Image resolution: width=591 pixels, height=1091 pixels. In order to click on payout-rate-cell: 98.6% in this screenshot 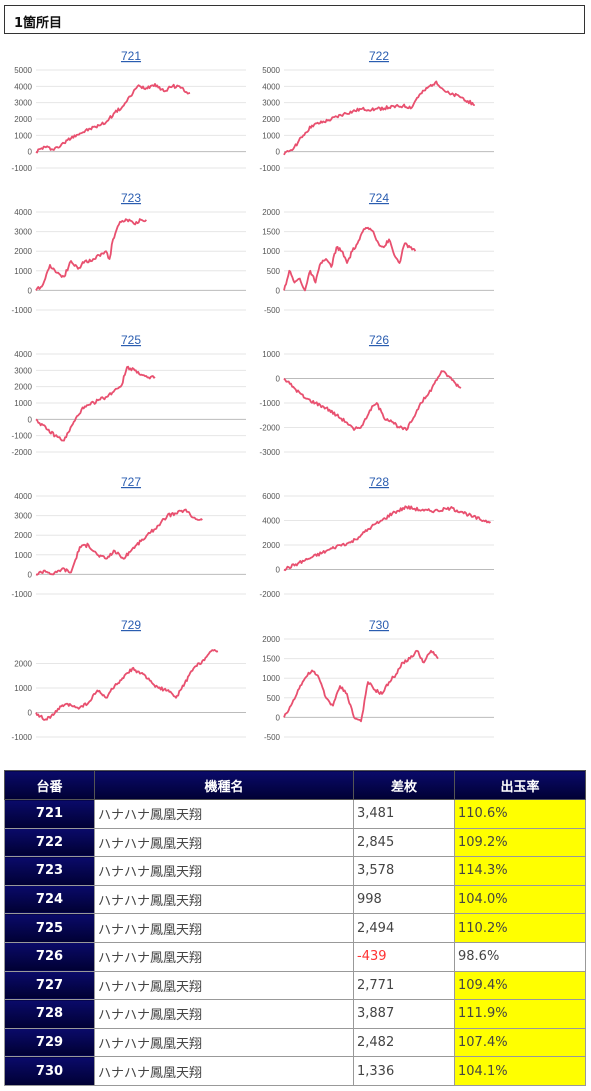, I will do `click(520, 956)`.